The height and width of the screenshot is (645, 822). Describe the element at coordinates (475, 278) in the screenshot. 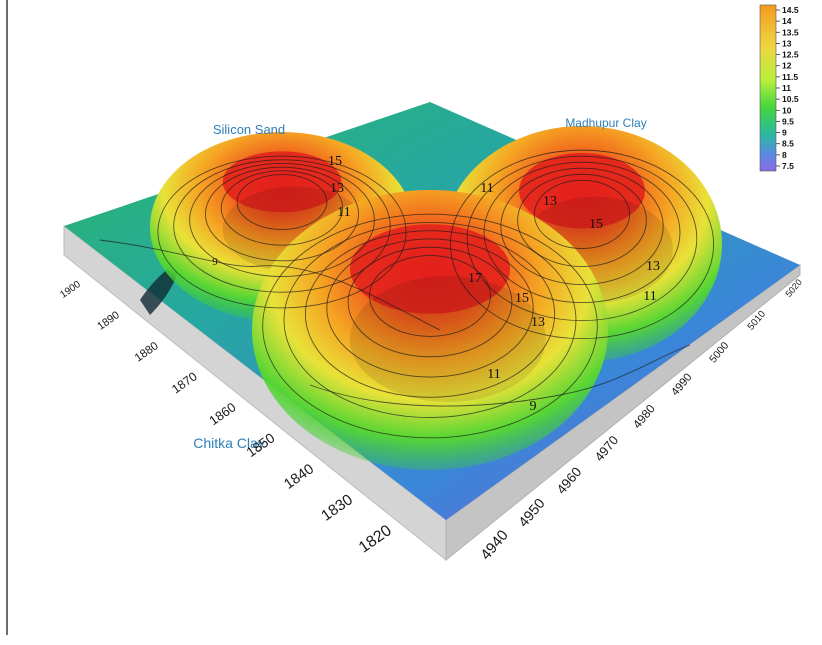

I see `contour-label: 17` at that location.